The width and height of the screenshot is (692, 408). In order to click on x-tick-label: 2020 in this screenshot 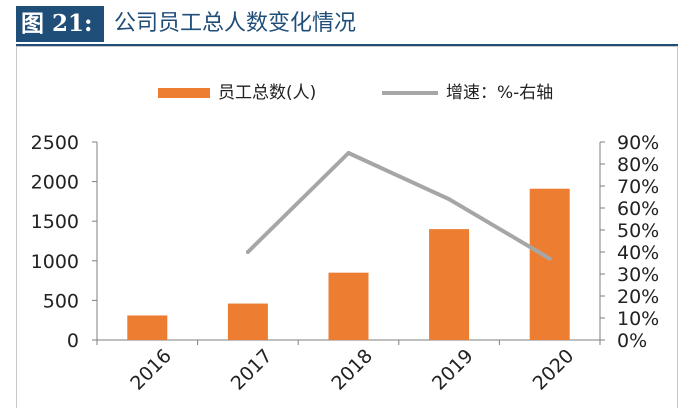, I will do `click(554, 370)`.